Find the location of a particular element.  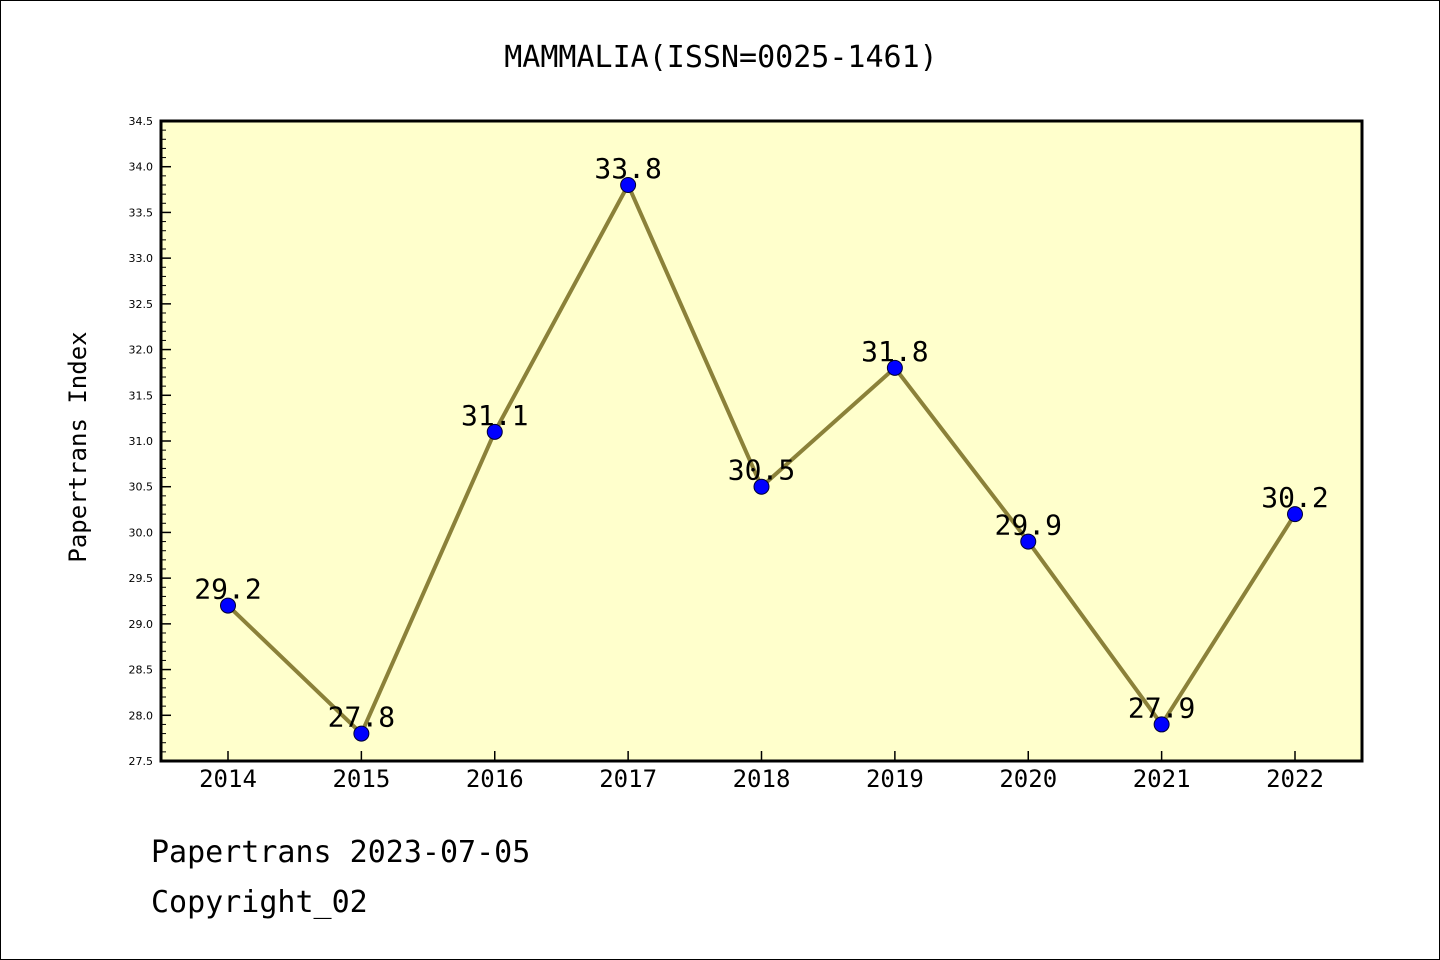

x-axis: 2014 2015 2016 2017 2018 2019 2020 2021 2022 is located at coordinates (761, 772).